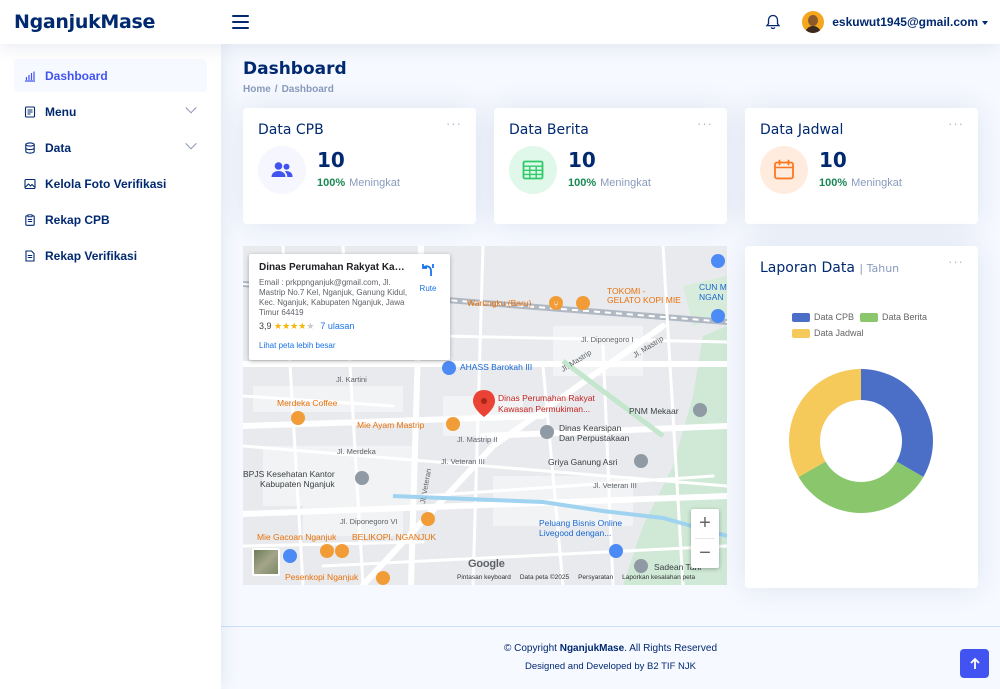  I want to click on report-error-link: Laporkan kesalahan peta, so click(659, 577).